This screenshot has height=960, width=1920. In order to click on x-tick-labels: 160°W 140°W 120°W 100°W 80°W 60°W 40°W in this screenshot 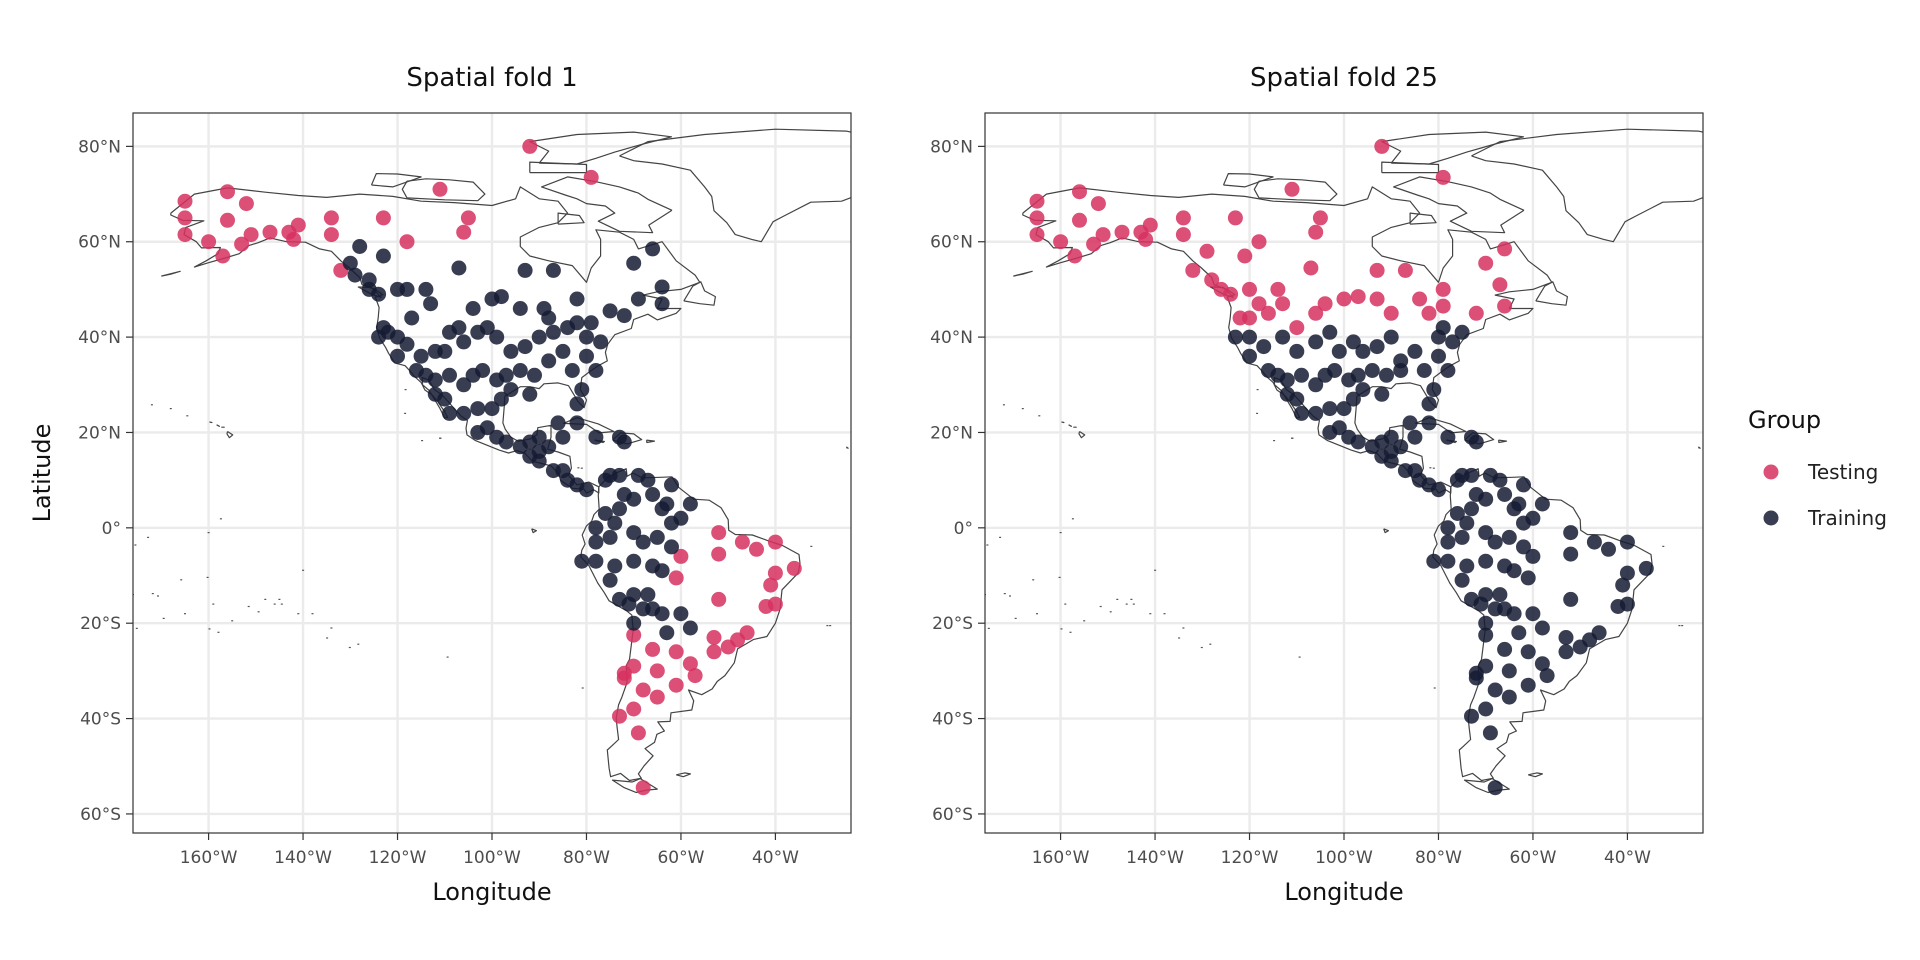, I will do `click(489, 850)`.